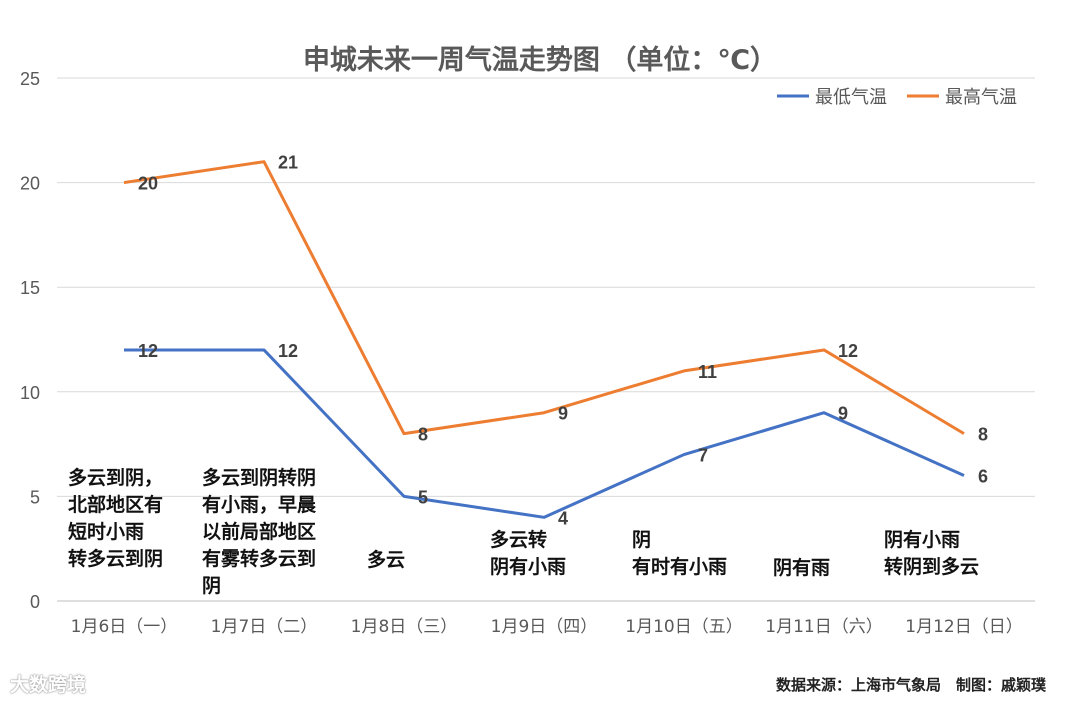 The width and height of the screenshot is (1080, 703). Describe the element at coordinates (30, 288) in the screenshot. I see `y-tick-label: 15` at that location.